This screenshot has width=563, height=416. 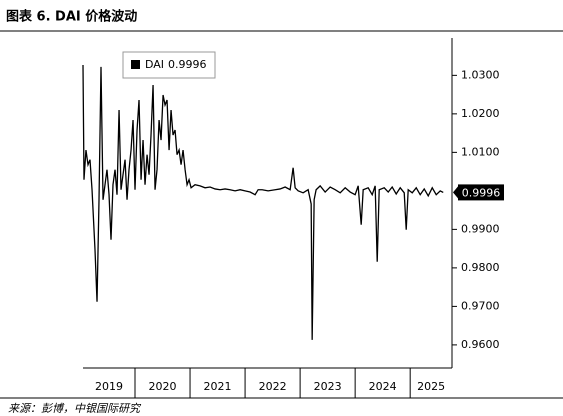 What do you see at coordinates (75, 408) in the screenshot?
I see `source: 来源：彭博，中银国际研究` at bounding box center [75, 408].